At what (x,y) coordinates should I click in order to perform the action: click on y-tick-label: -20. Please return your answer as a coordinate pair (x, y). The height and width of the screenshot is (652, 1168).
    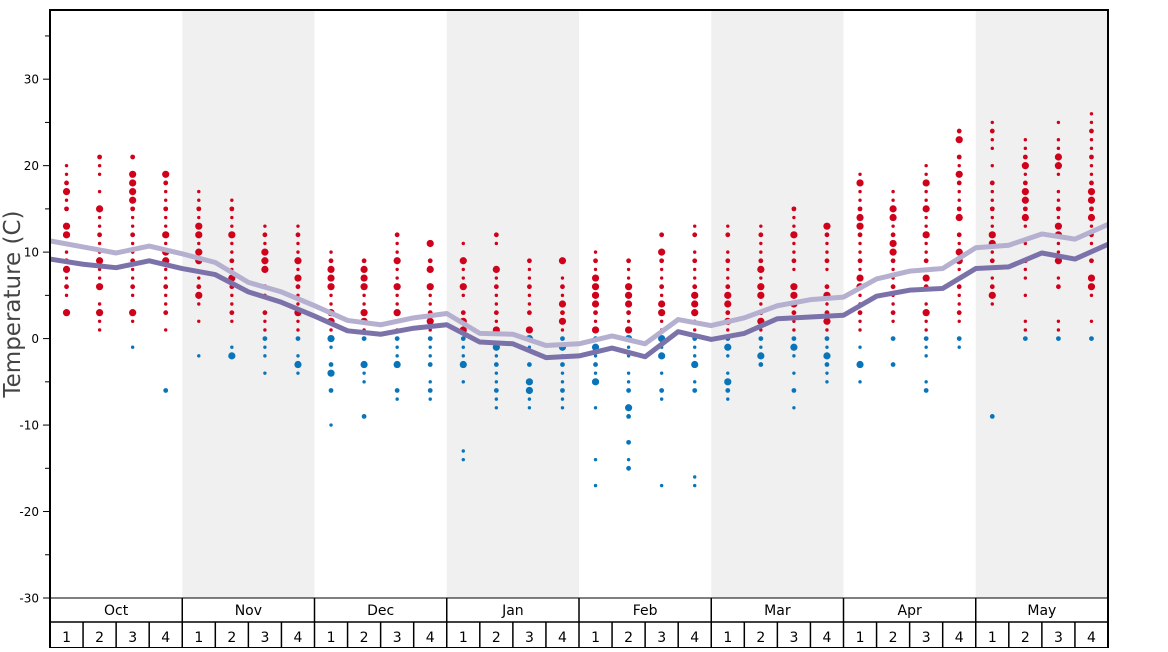
    Looking at the image, I should click on (29, 512).